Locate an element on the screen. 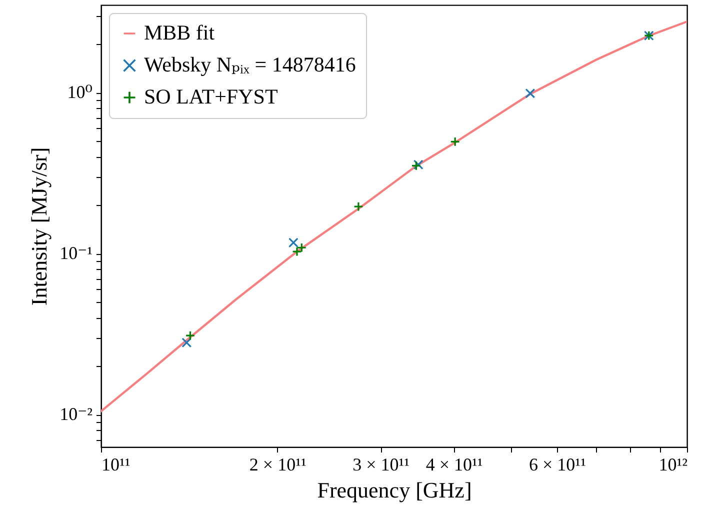  y-axis-title: Intensity [MJy/sr] is located at coordinates (39, 226).